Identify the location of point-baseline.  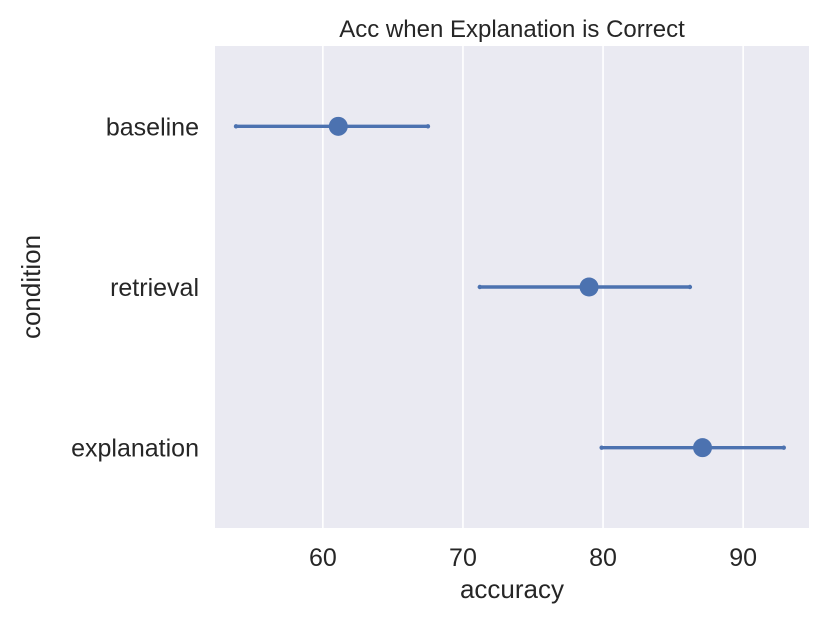
(338, 126).